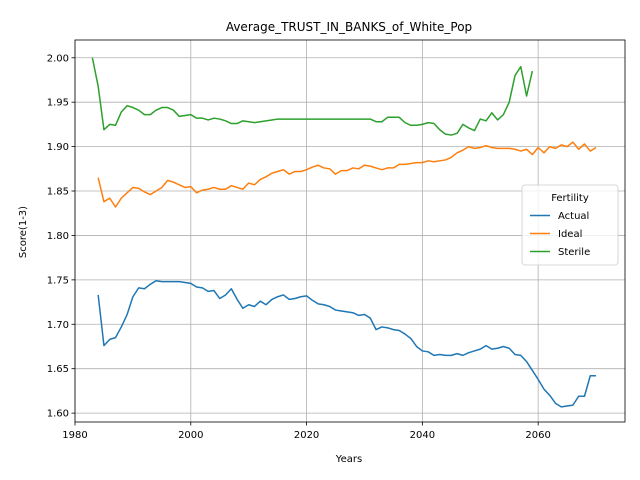  Describe the element at coordinates (58, 369) in the screenshot. I see `y-tick-label: 1.65` at that location.